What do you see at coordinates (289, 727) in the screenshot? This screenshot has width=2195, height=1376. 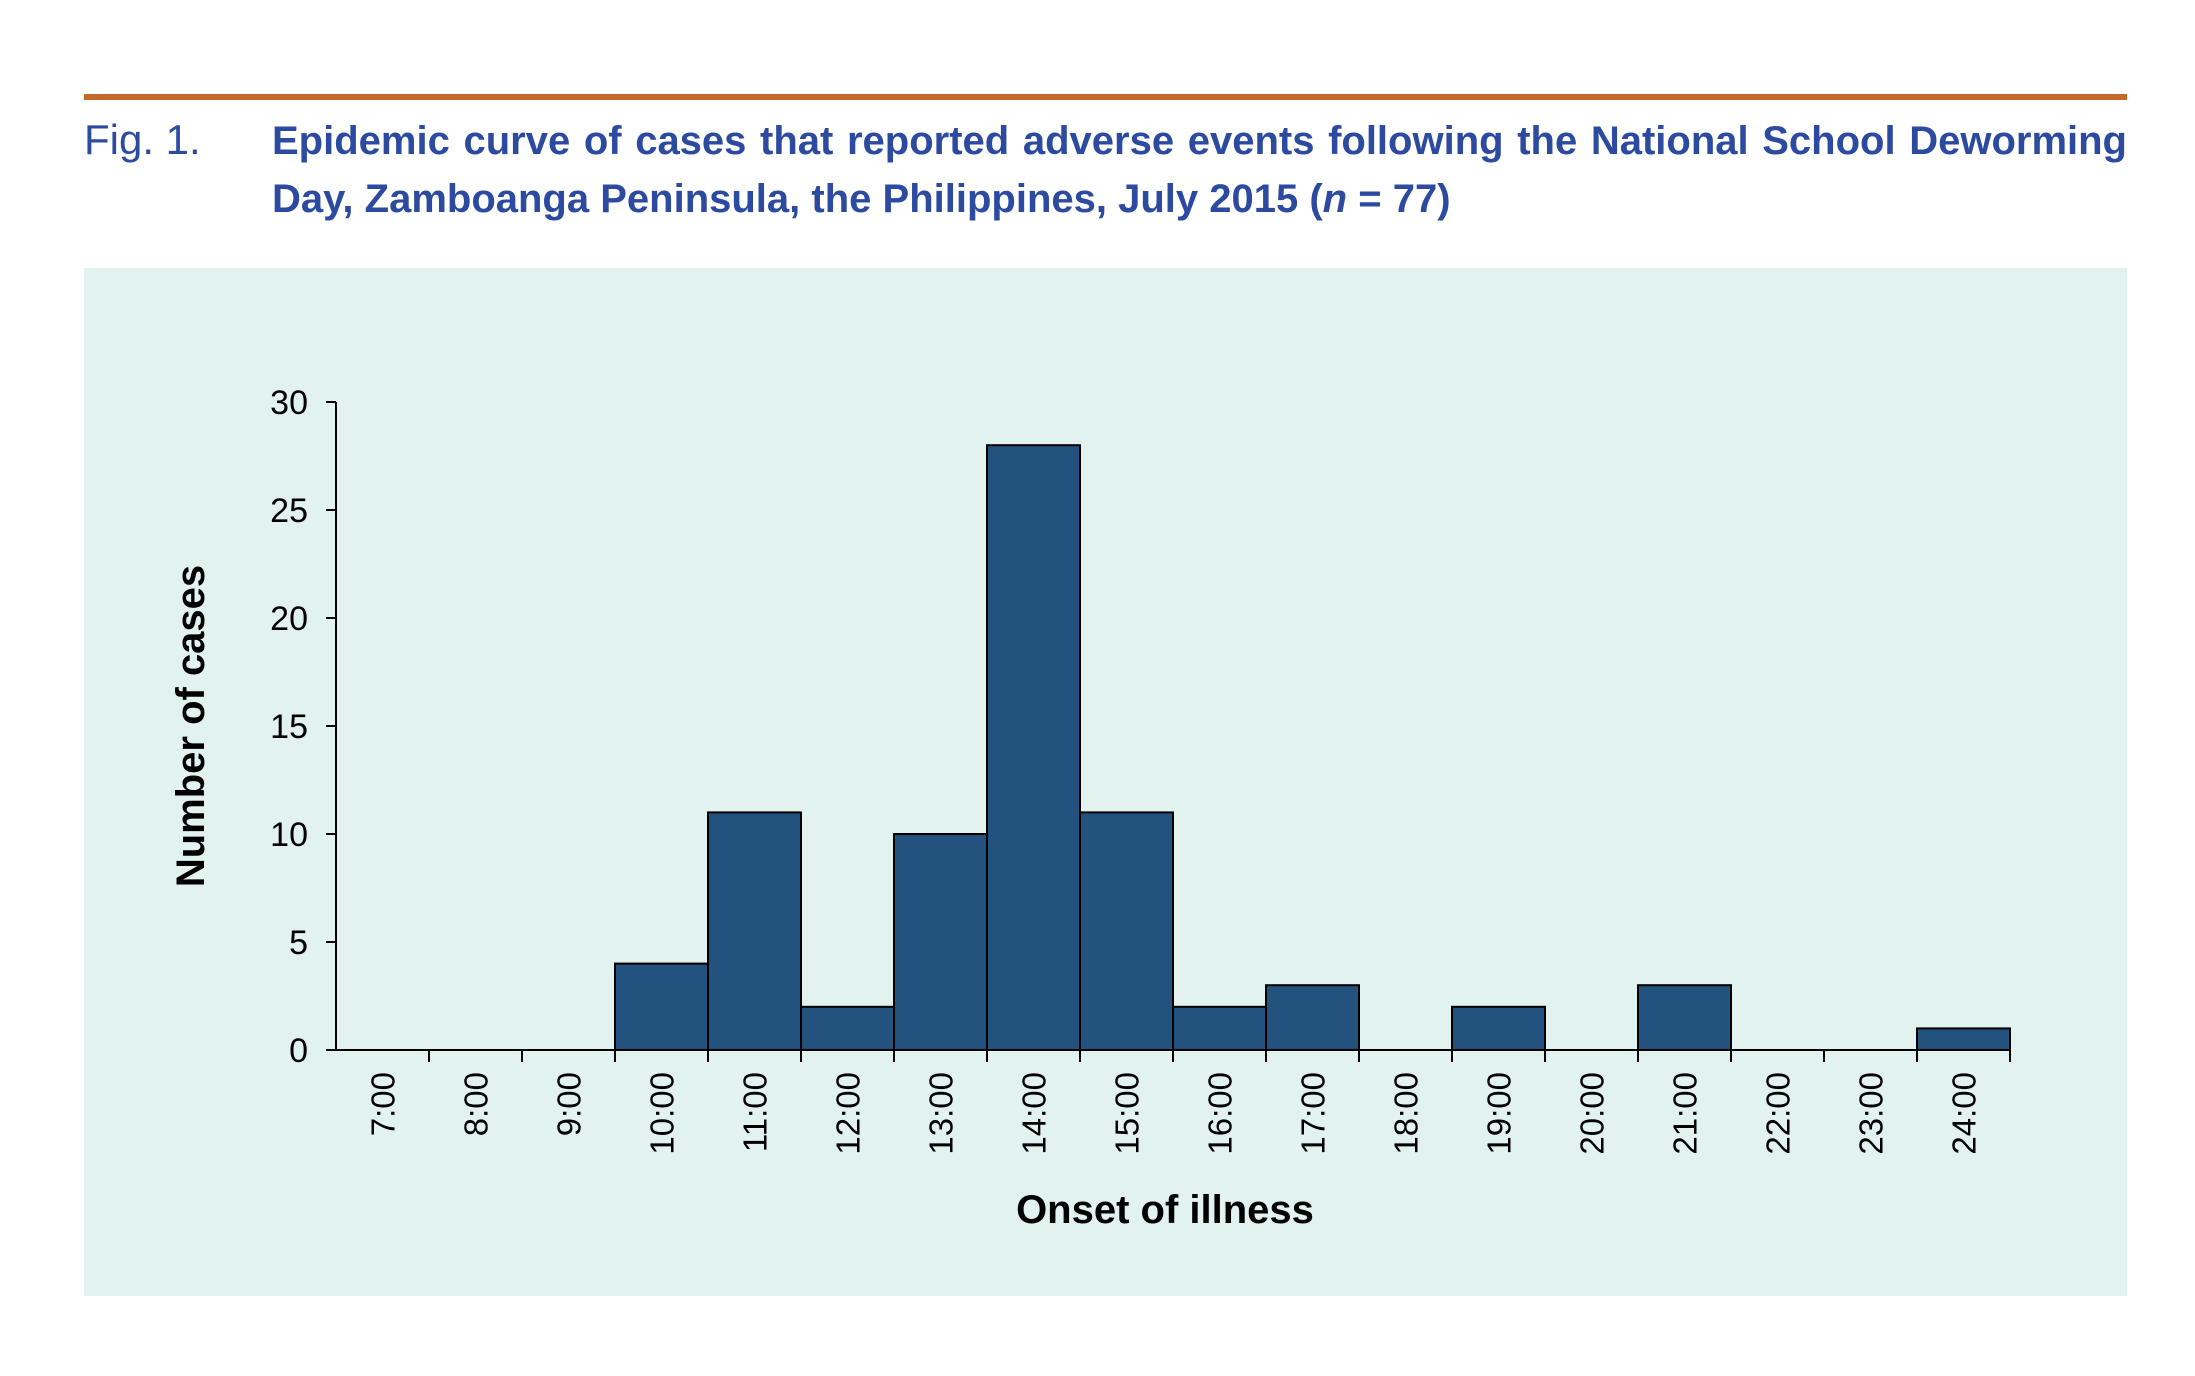 I see `y-tick-label: 15` at bounding box center [289, 727].